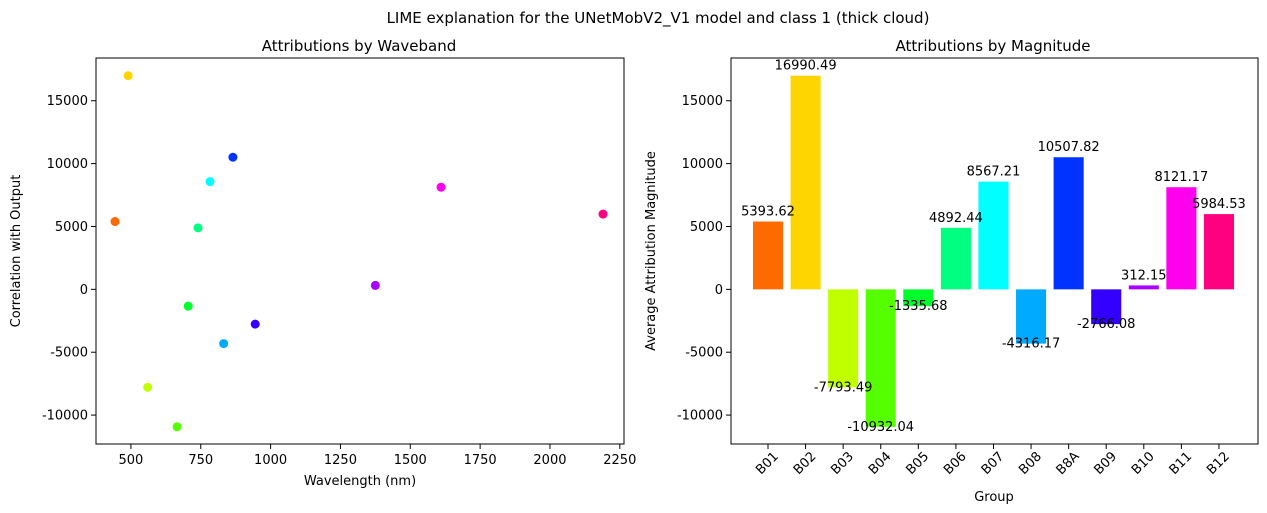 The height and width of the screenshot is (513, 1267). What do you see at coordinates (1181, 177) in the screenshot?
I see `bar-value-label-b11: 8121.17` at bounding box center [1181, 177].